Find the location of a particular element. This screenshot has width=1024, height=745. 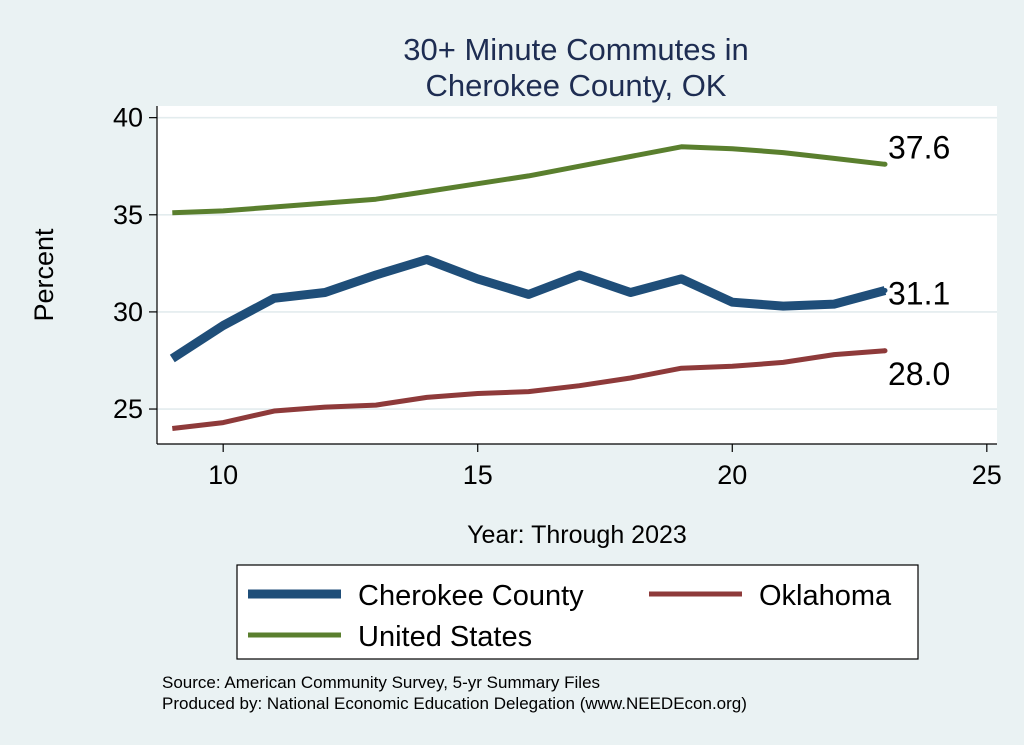

x-tick-label: 25 is located at coordinates (987, 475).